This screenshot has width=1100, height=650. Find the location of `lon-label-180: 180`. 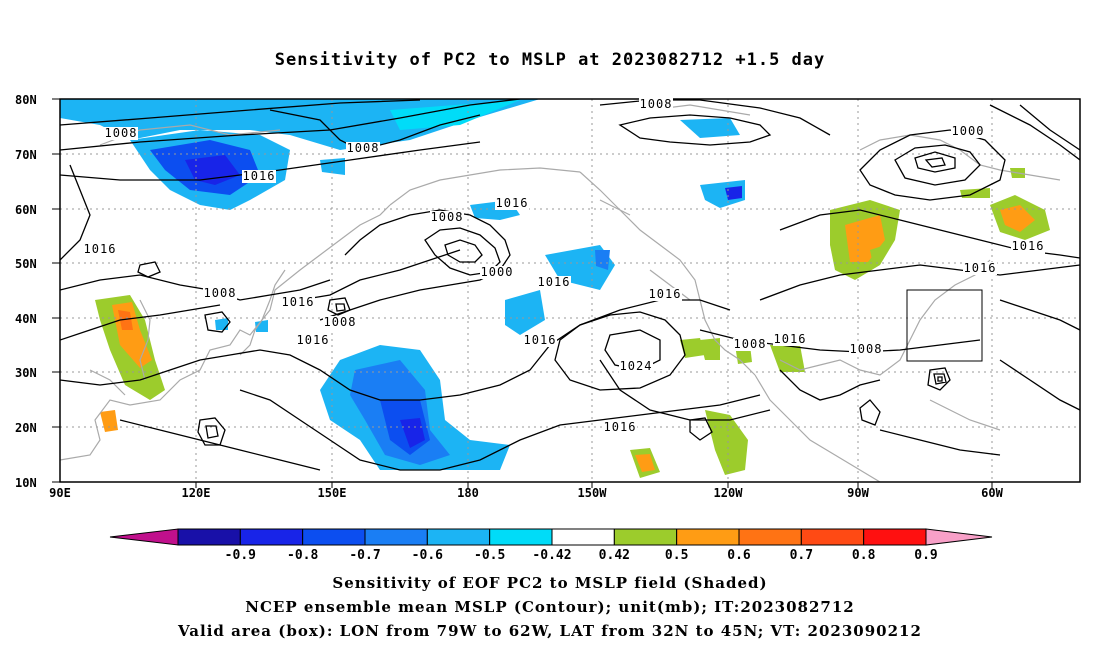

lon-label-180: 180 is located at coordinates (468, 493).